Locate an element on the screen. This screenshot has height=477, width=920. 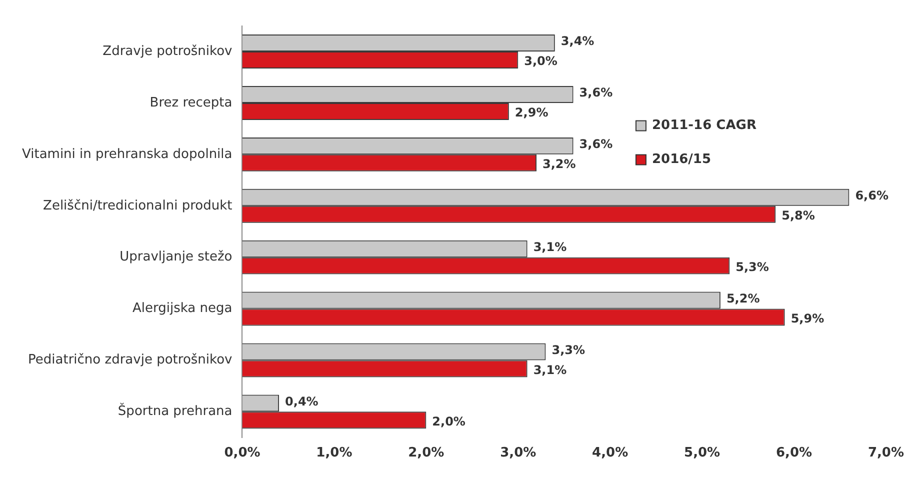
x-tick-label: 3,0% is located at coordinates (518, 453).